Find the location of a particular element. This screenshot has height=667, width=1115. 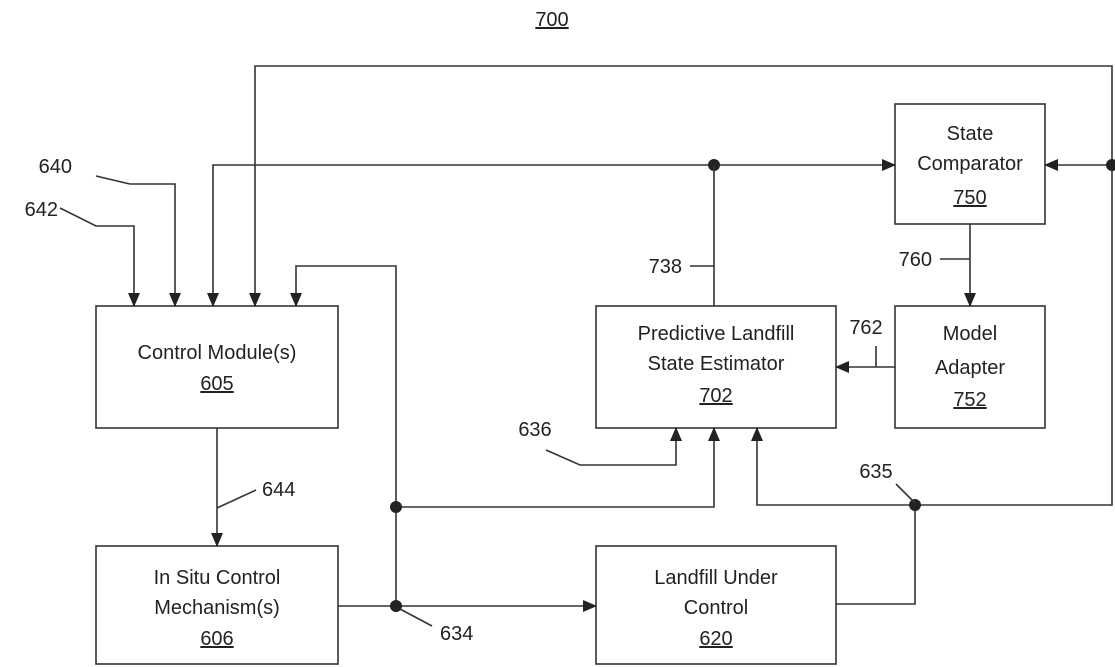

in-situ-control-block: In Situ Control Mechanism(s) 606 is located at coordinates (217, 605).